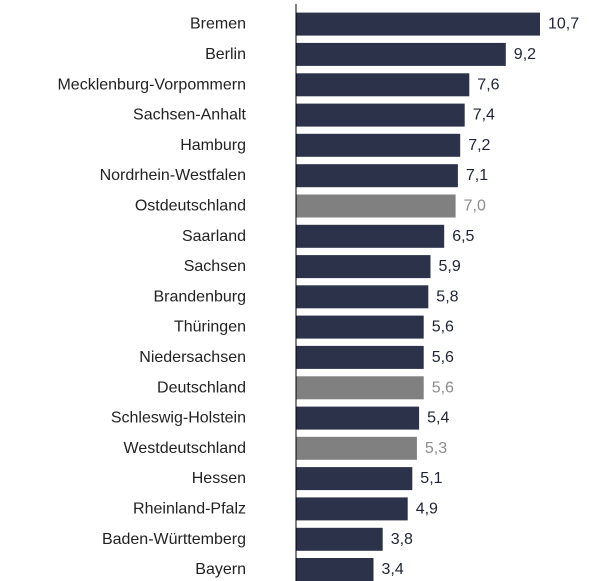 The image size is (599, 581). I want to click on value-label-thueringen: 5,6, so click(443, 327).